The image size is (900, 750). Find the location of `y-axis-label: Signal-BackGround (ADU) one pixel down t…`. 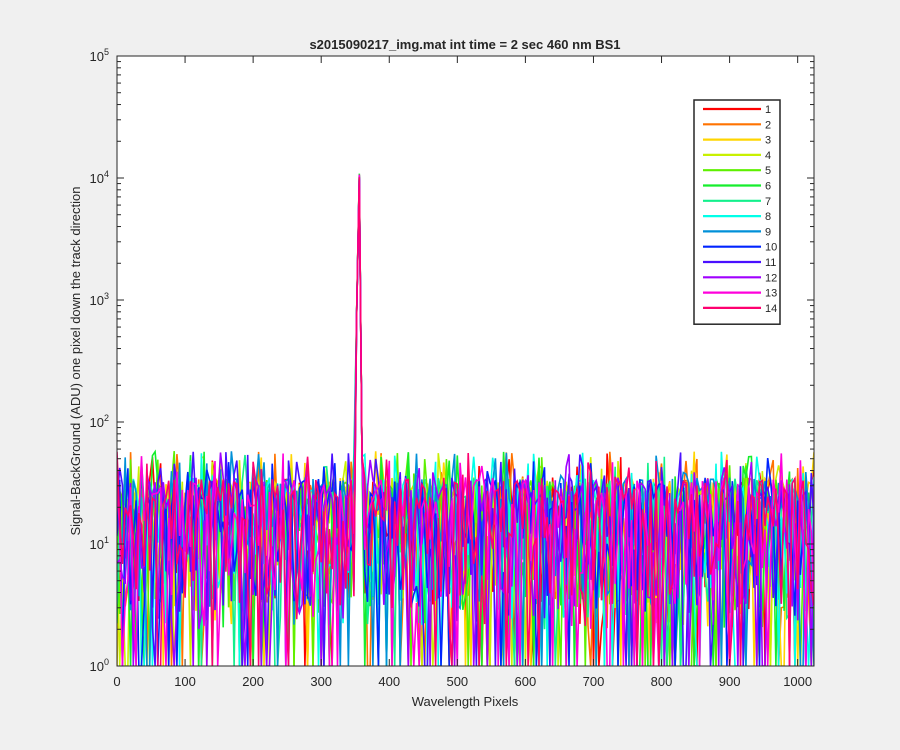

y-axis-label: Signal-BackGround (ADU) one pixel down t… is located at coordinates (75, 360).